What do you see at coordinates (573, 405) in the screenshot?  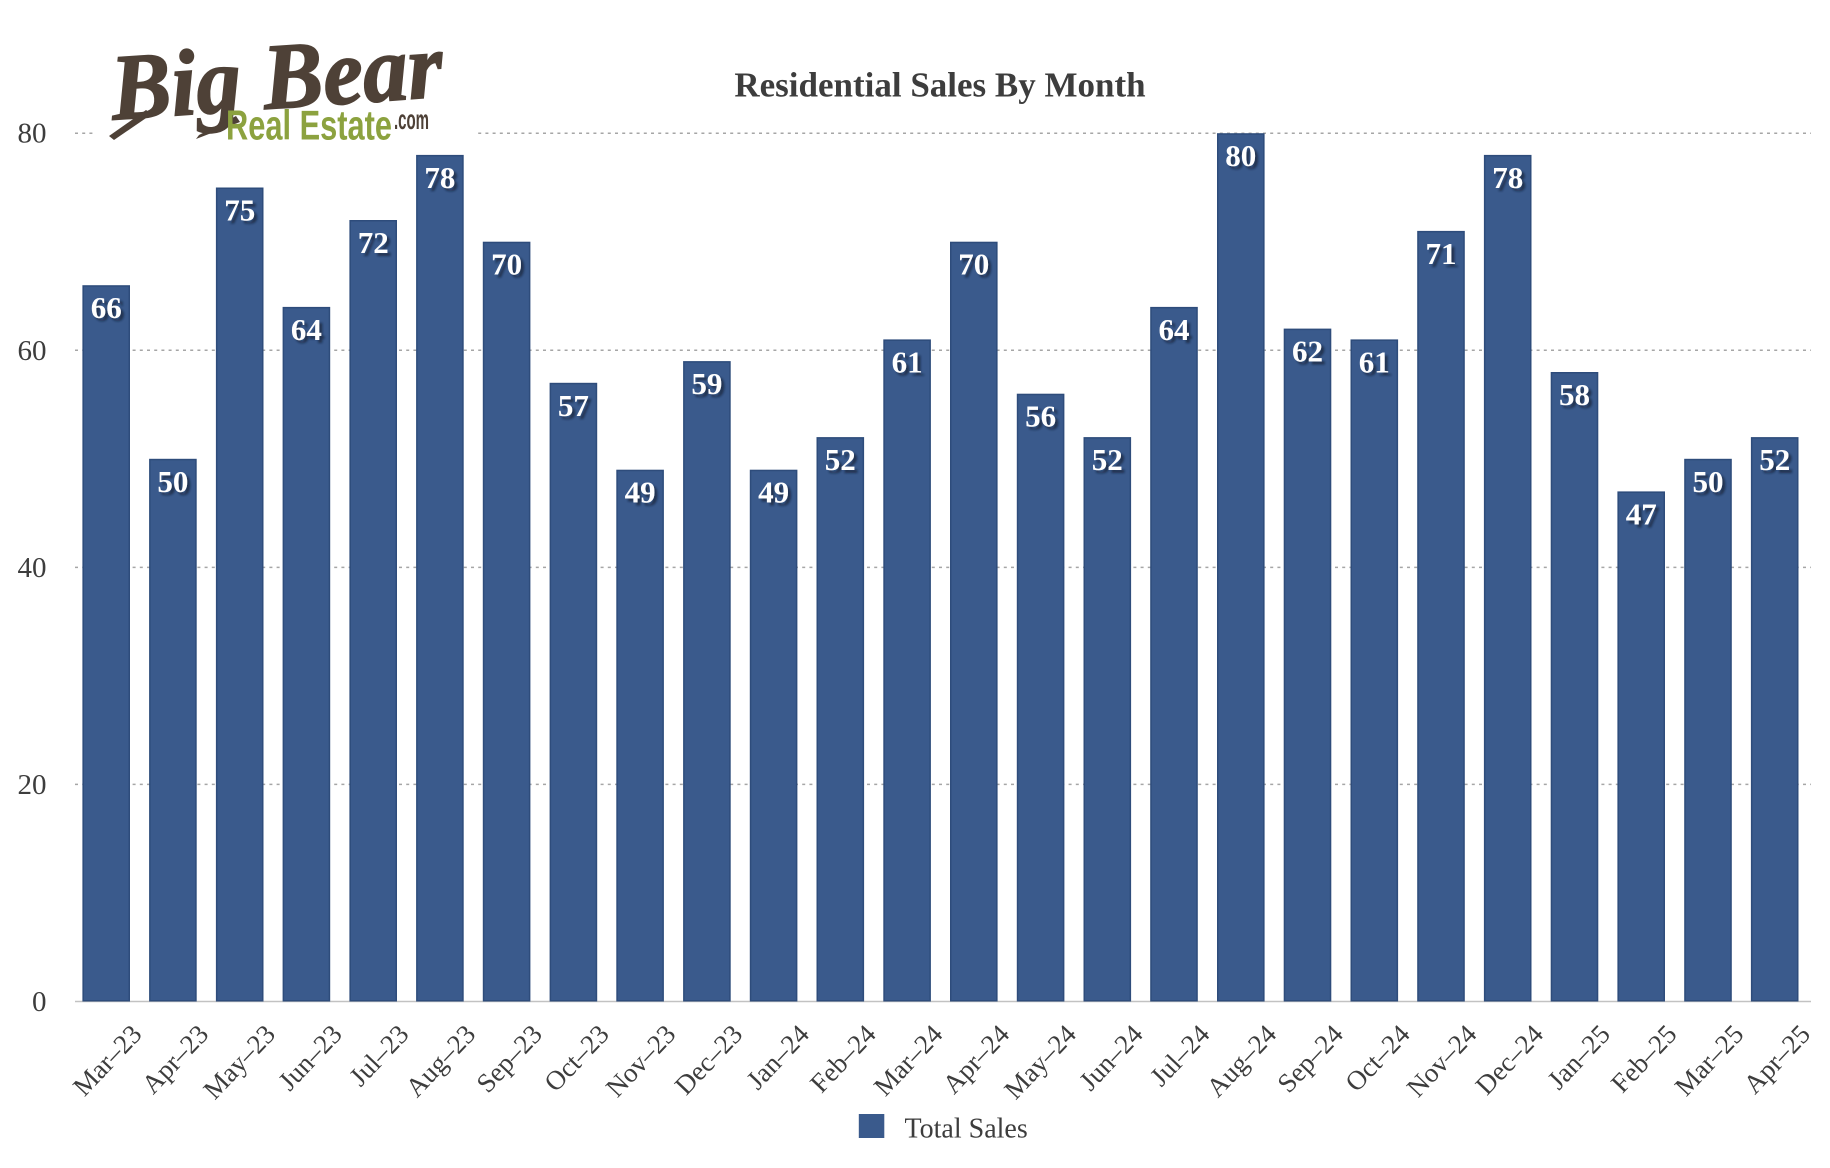 I see `svg-text: 57` at bounding box center [573, 405].